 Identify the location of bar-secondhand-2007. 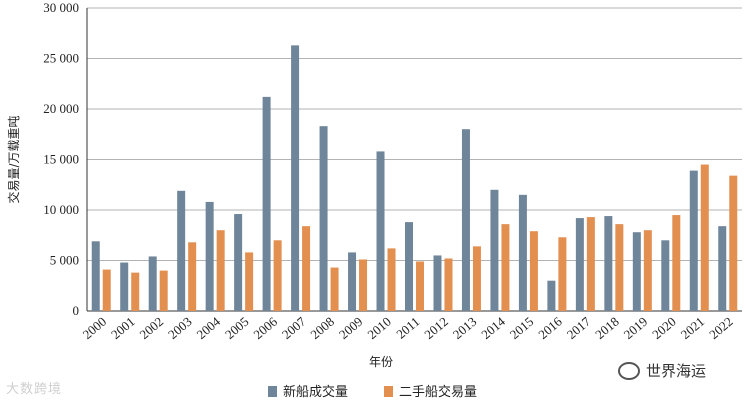
(306, 268).